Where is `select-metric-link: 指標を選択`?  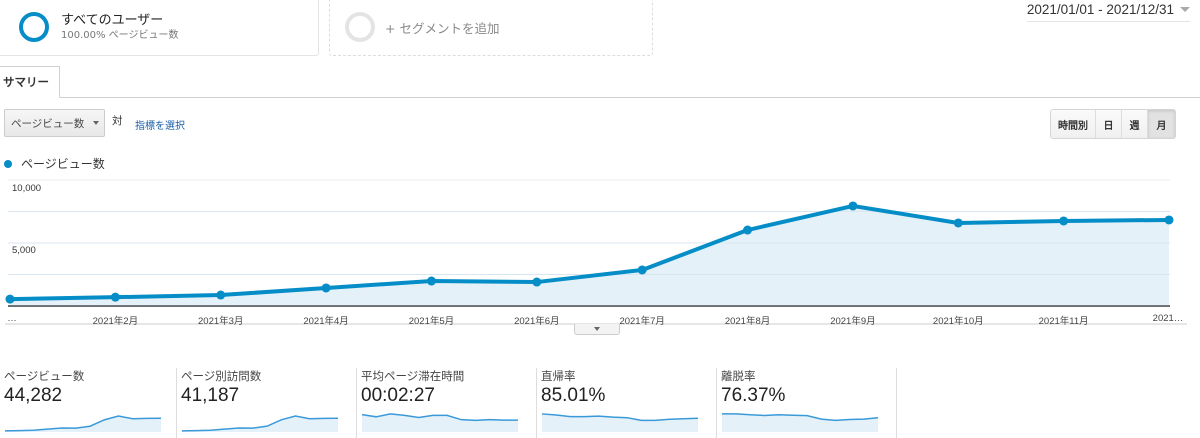
select-metric-link: 指標を選択 is located at coordinates (160, 126).